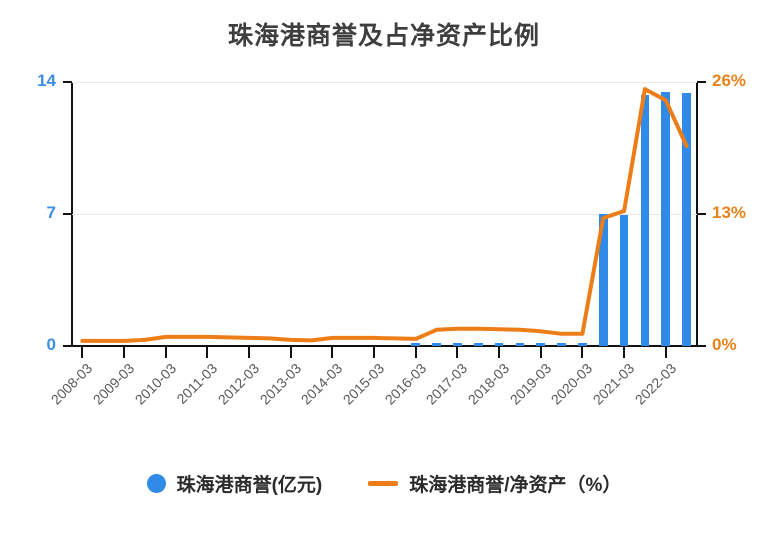 The width and height of the screenshot is (768, 540). Describe the element at coordinates (51, 344) in the screenshot. I see `left-axis-label: 0` at that location.